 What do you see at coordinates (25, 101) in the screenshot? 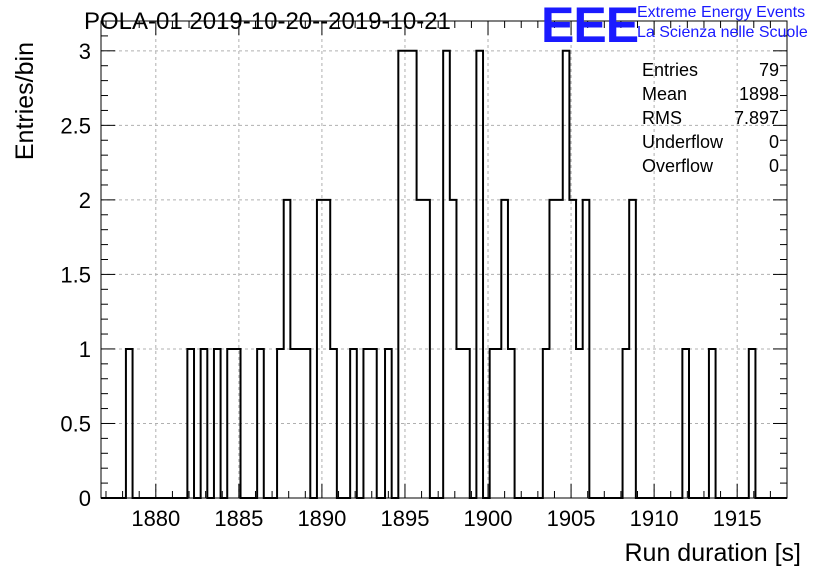
I see `y-axis-label: Entries/bin` at bounding box center [25, 101].